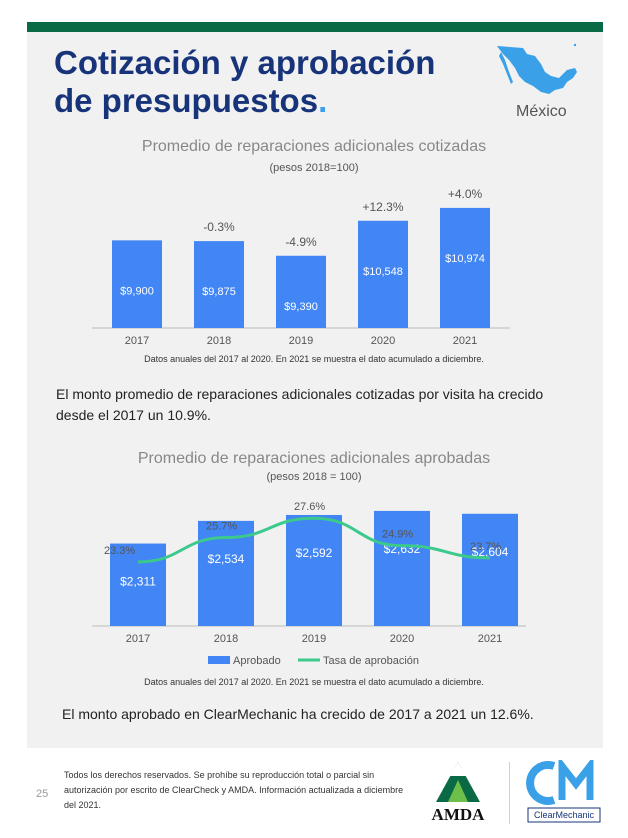 The image size is (628, 838). Describe the element at coordinates (371, 661) in the screenshot. I see `chart2-legend-line-label: Tasa de aprobación` at that location.